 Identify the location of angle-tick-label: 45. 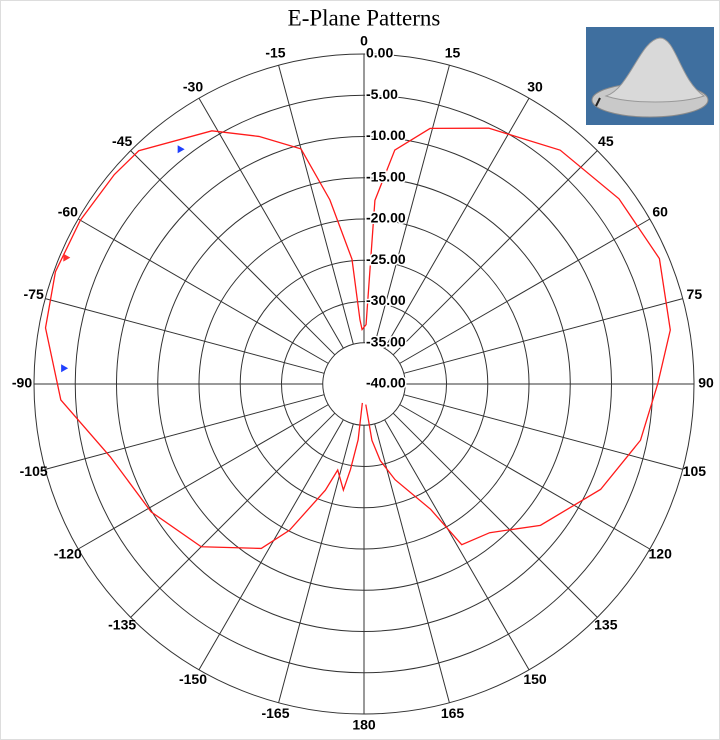
(606, 141).